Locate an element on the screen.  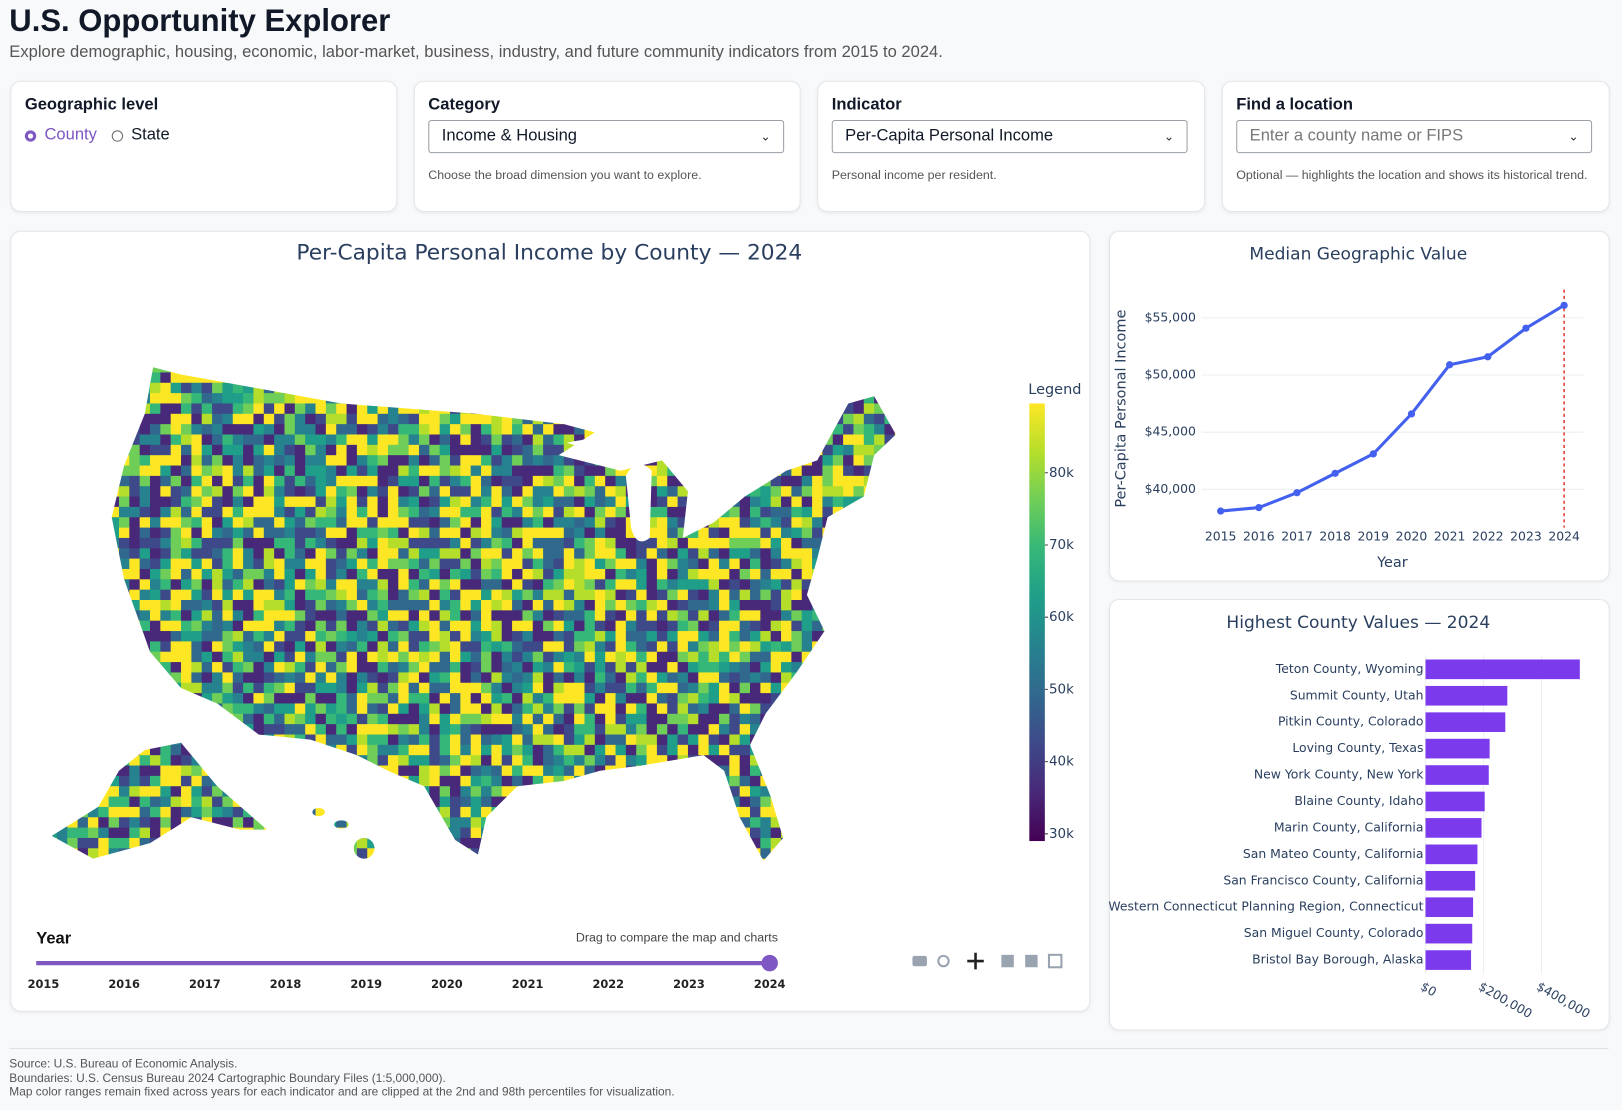
colorbar-label: 40k is located at coordinates (1061, 762).